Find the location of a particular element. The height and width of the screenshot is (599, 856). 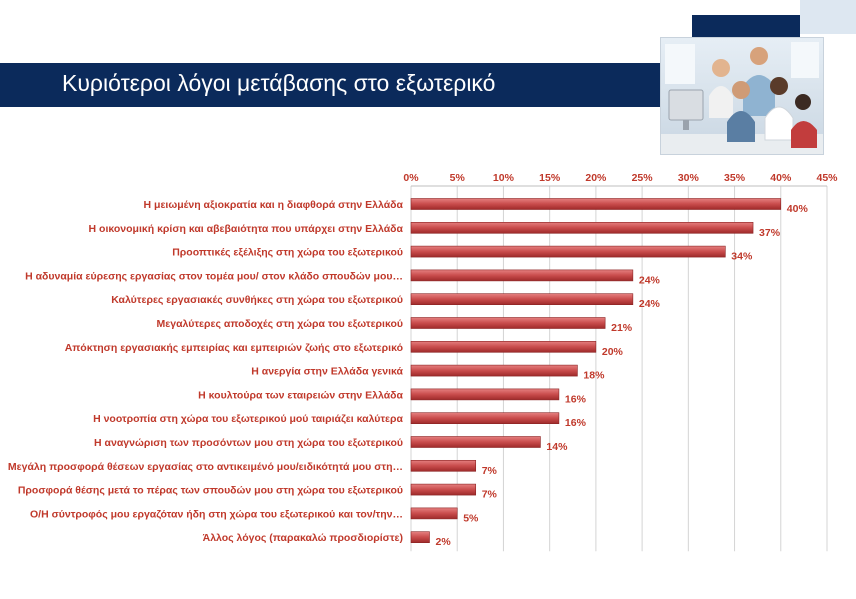

x-tick-label: 45% is located at coordinates (827, 178).